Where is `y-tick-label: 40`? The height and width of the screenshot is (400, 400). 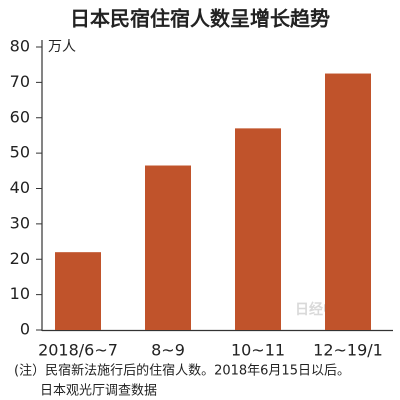
y-tick-label: 40 is located at coordinates (20, 187).